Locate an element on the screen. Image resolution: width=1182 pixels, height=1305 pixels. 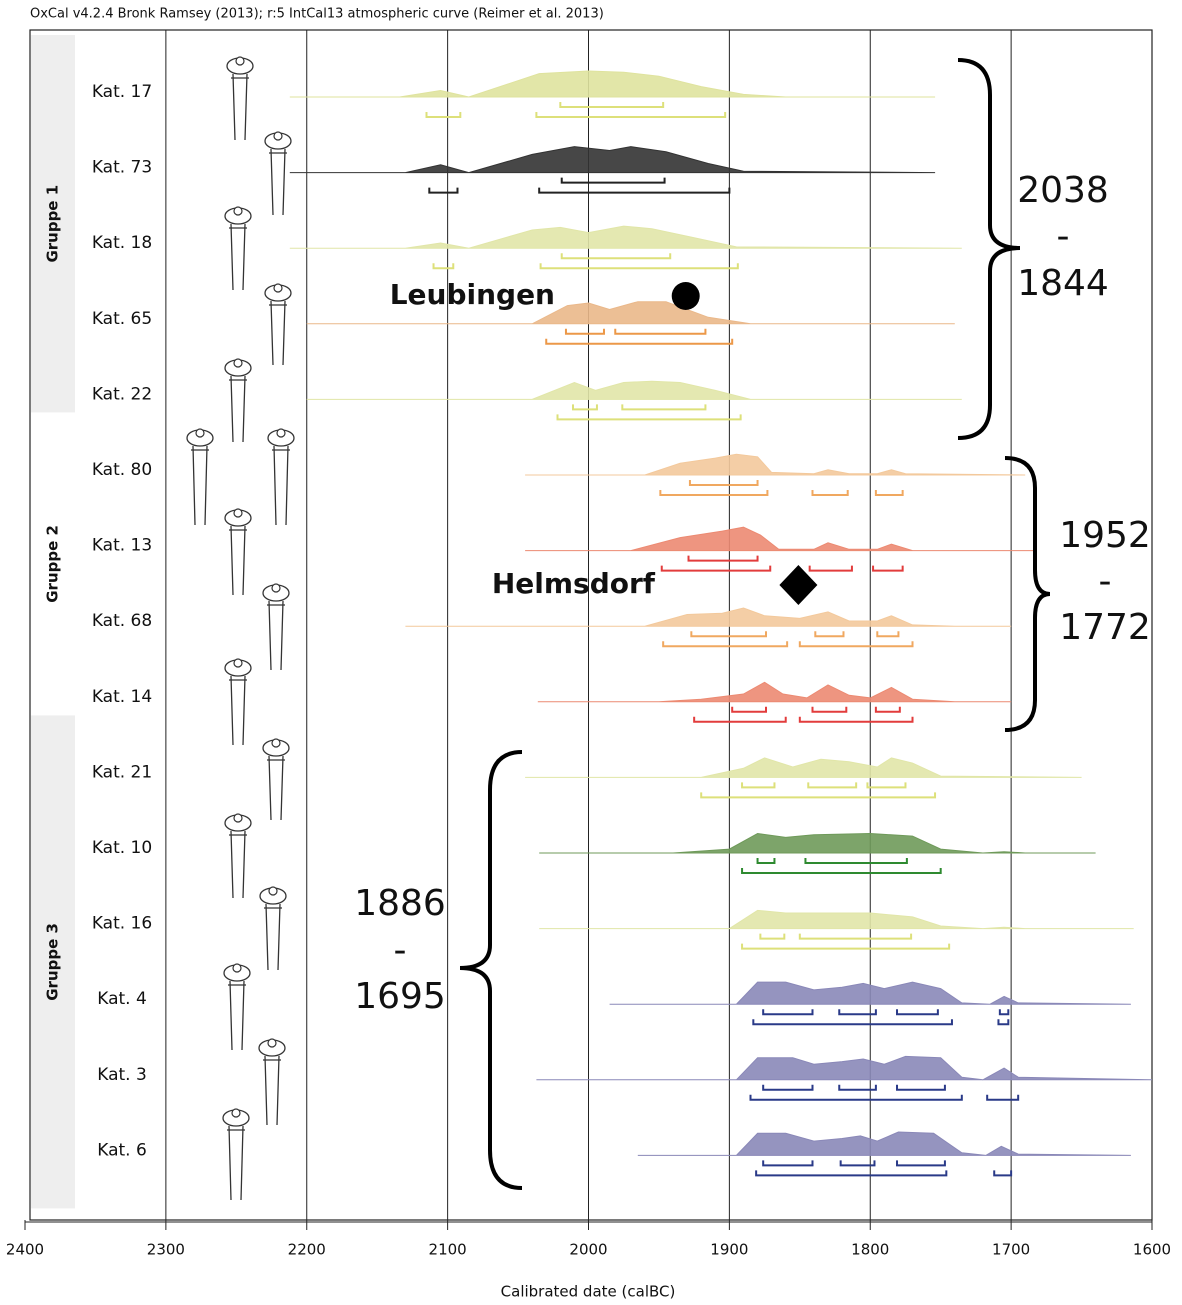
row-label: Kat. 65 is located at coordinates (122, 319).